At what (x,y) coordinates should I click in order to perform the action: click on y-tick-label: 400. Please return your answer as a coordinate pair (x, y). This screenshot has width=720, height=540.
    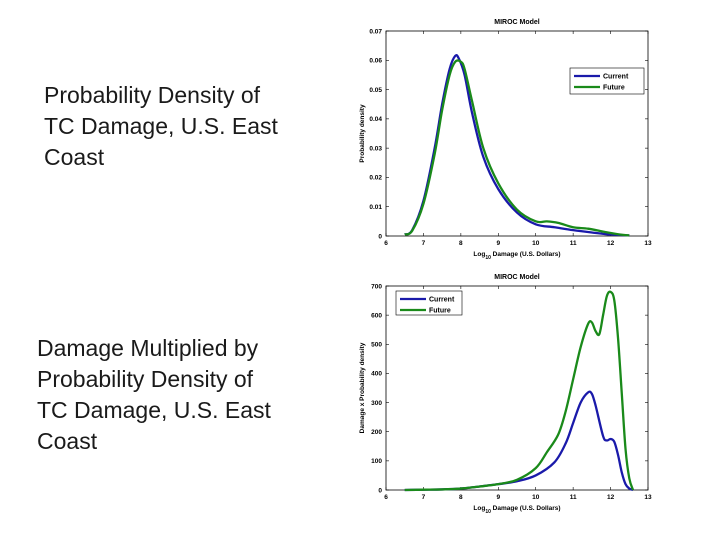
    Looking at the image, I should click on (376, 374).